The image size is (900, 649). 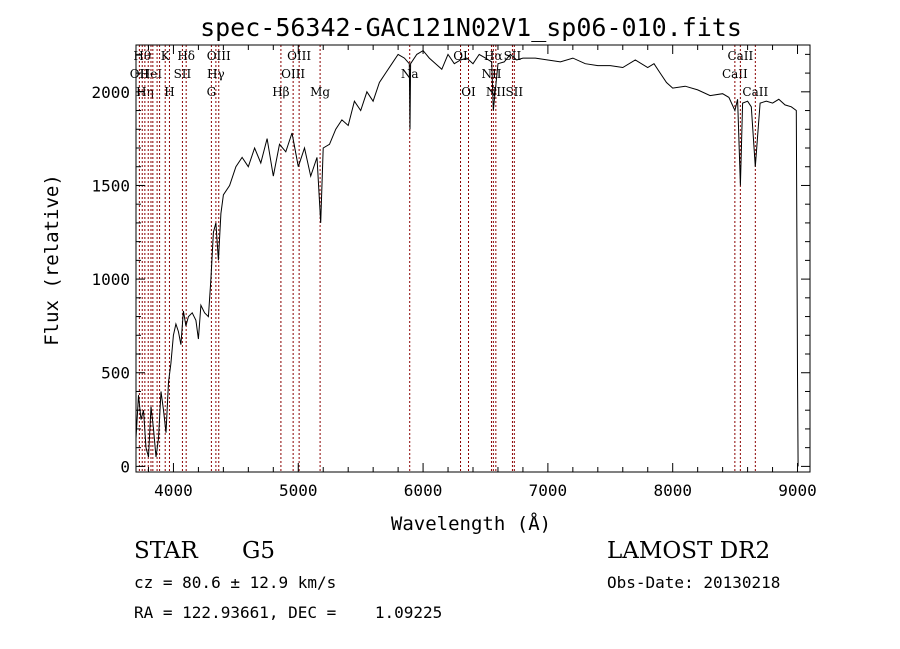 I want to click on marker-label: Hθ, so click(x=142, y=56).